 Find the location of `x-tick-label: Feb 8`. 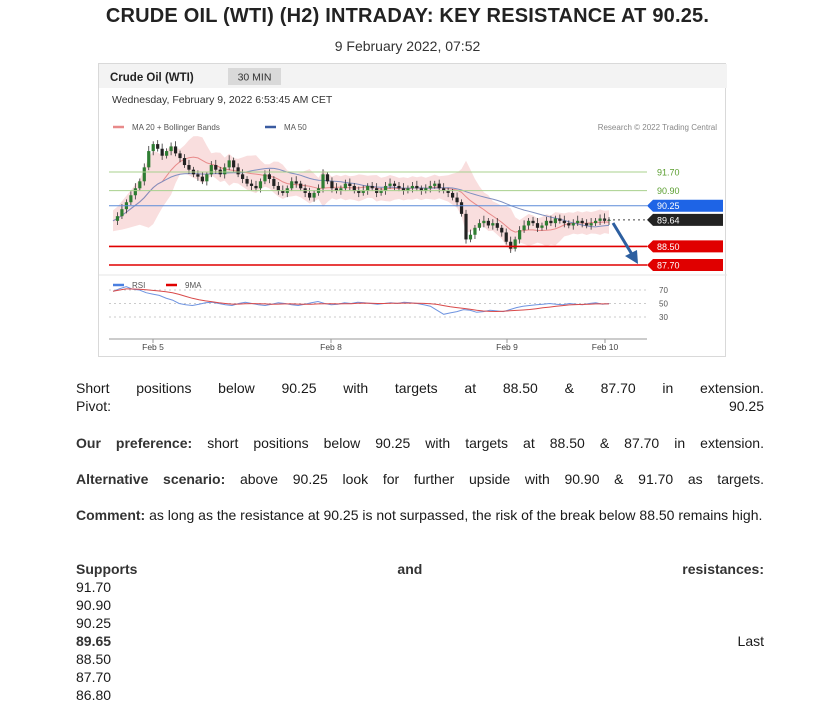

x-tick-label: Feb 8 is located at coordinates (331, 347).